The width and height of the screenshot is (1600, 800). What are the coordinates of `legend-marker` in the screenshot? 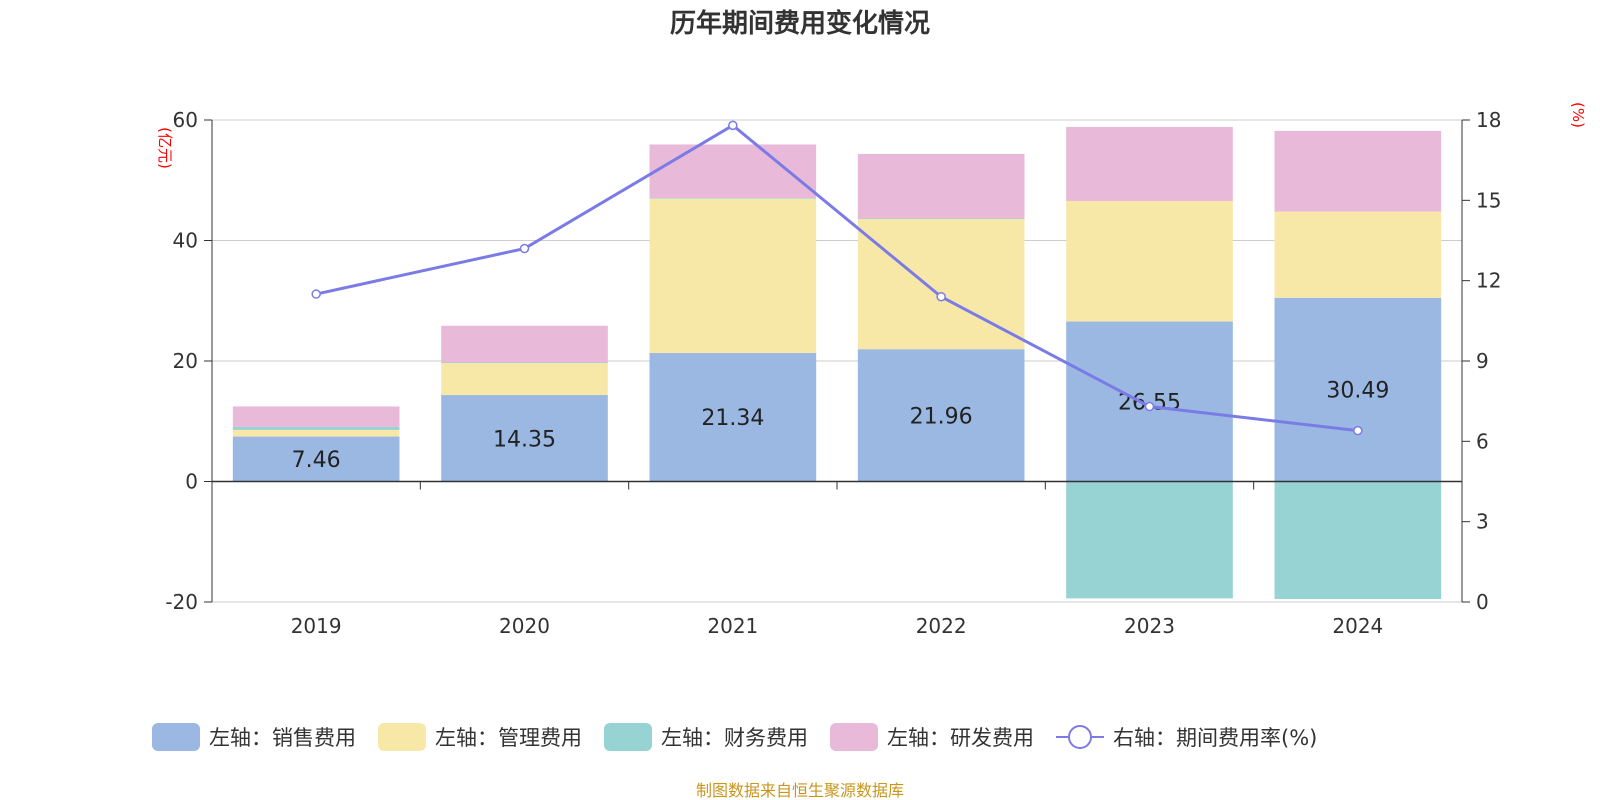 It's located at (1080, 737).